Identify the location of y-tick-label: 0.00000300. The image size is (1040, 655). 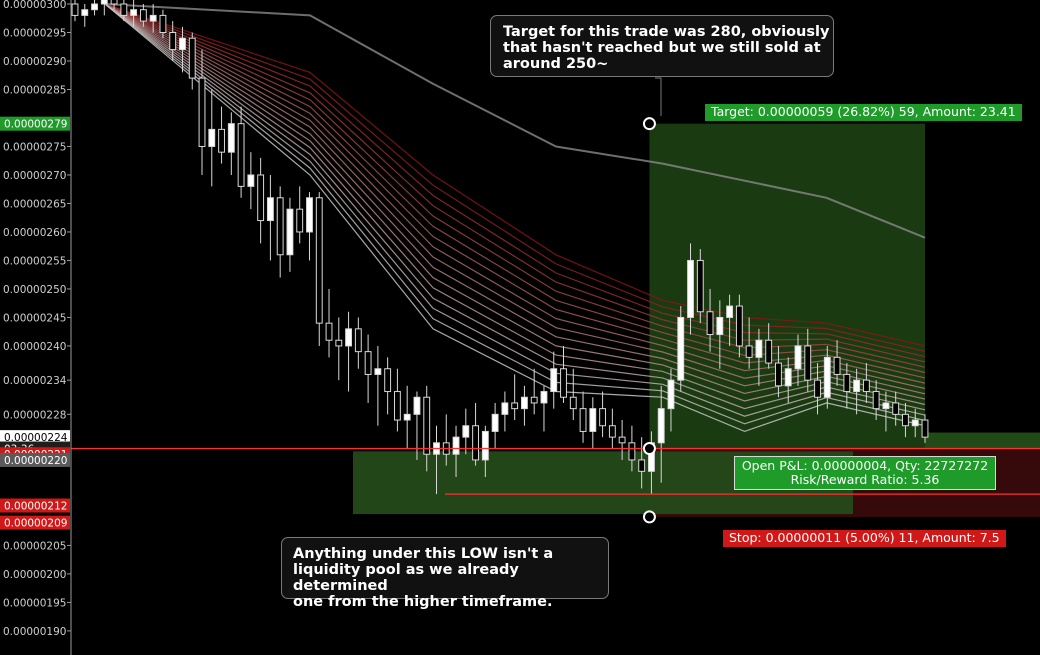
(34, 5).